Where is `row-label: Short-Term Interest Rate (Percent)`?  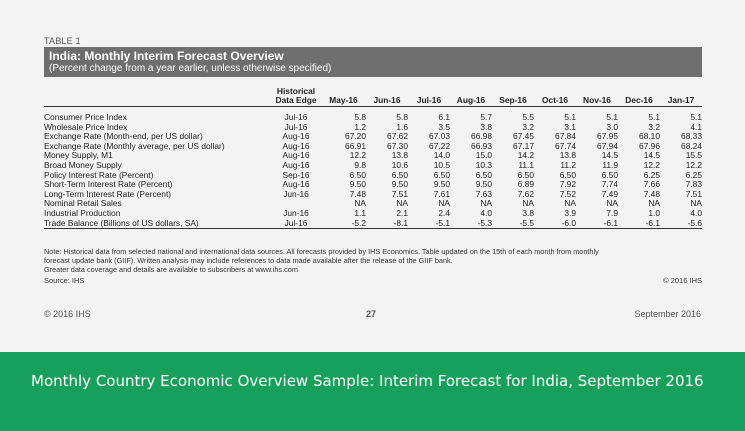
row-label: Short-Term Interest Rate (Percent) is located at coordinates (108, 184).